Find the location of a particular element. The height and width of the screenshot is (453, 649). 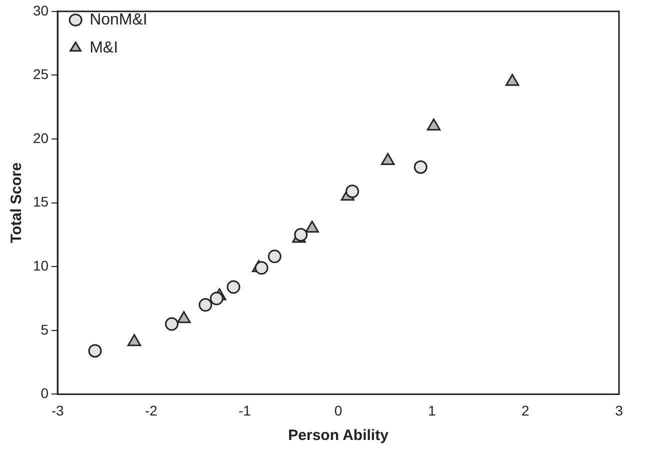

y-tick-label: 25 is located at coordinates (40, 74).